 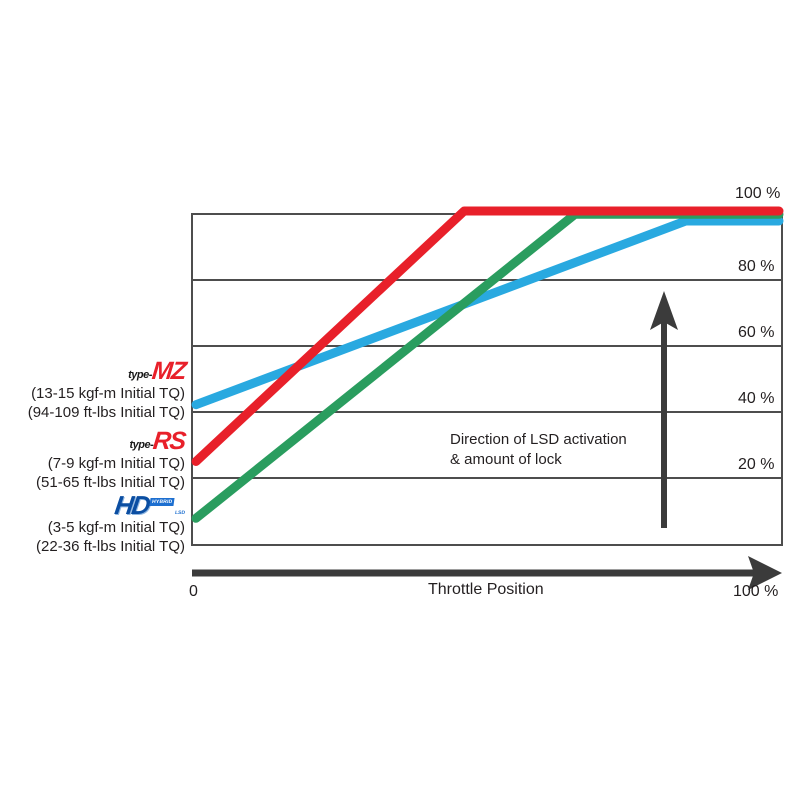 What do you see at coordinates (131, 505) in the screenshot?
I see `hd-logo-name: HD` at bounding box center [131, 505].